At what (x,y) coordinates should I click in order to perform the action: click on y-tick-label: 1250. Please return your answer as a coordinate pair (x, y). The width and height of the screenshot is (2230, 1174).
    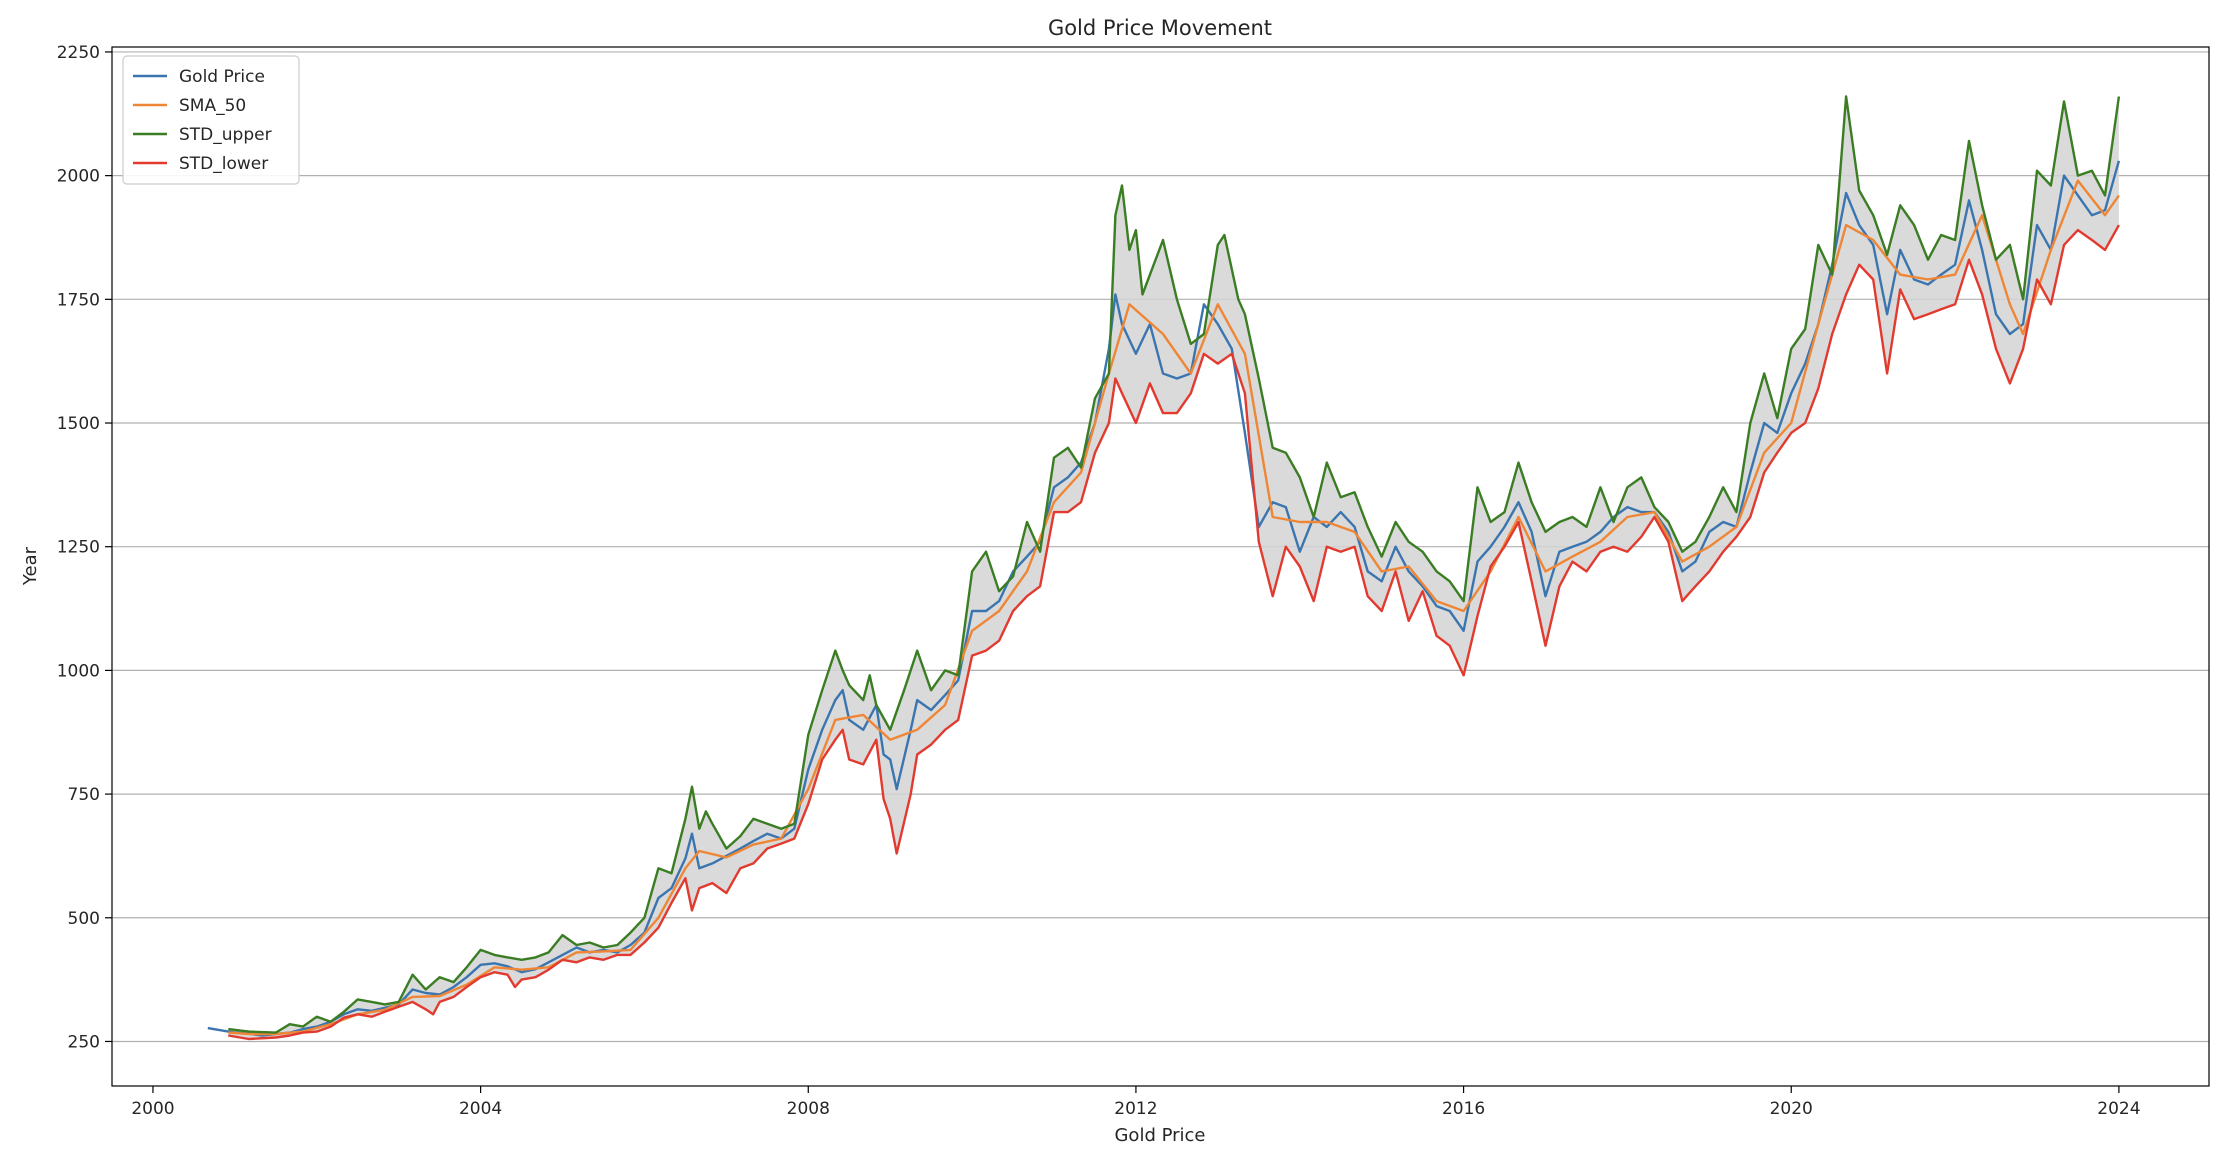
    Looking at the image, I should click on (78, 548).